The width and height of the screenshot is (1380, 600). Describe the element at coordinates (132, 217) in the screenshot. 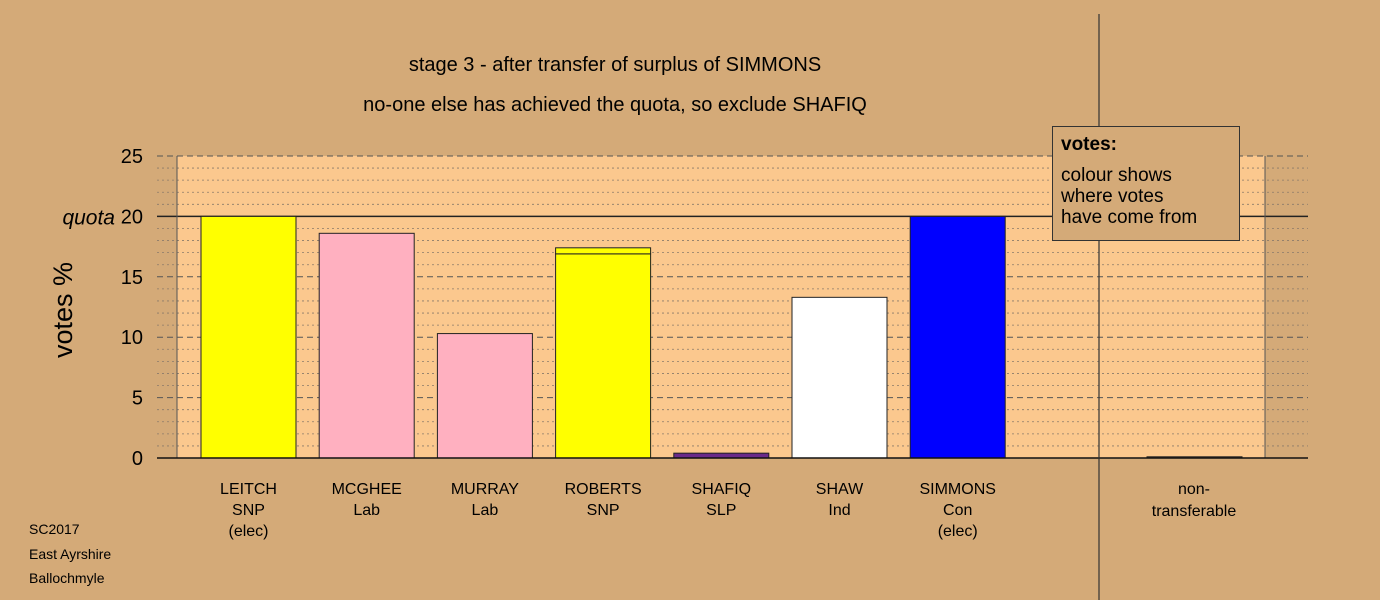

I see `y-tick-label: 20` at that location.